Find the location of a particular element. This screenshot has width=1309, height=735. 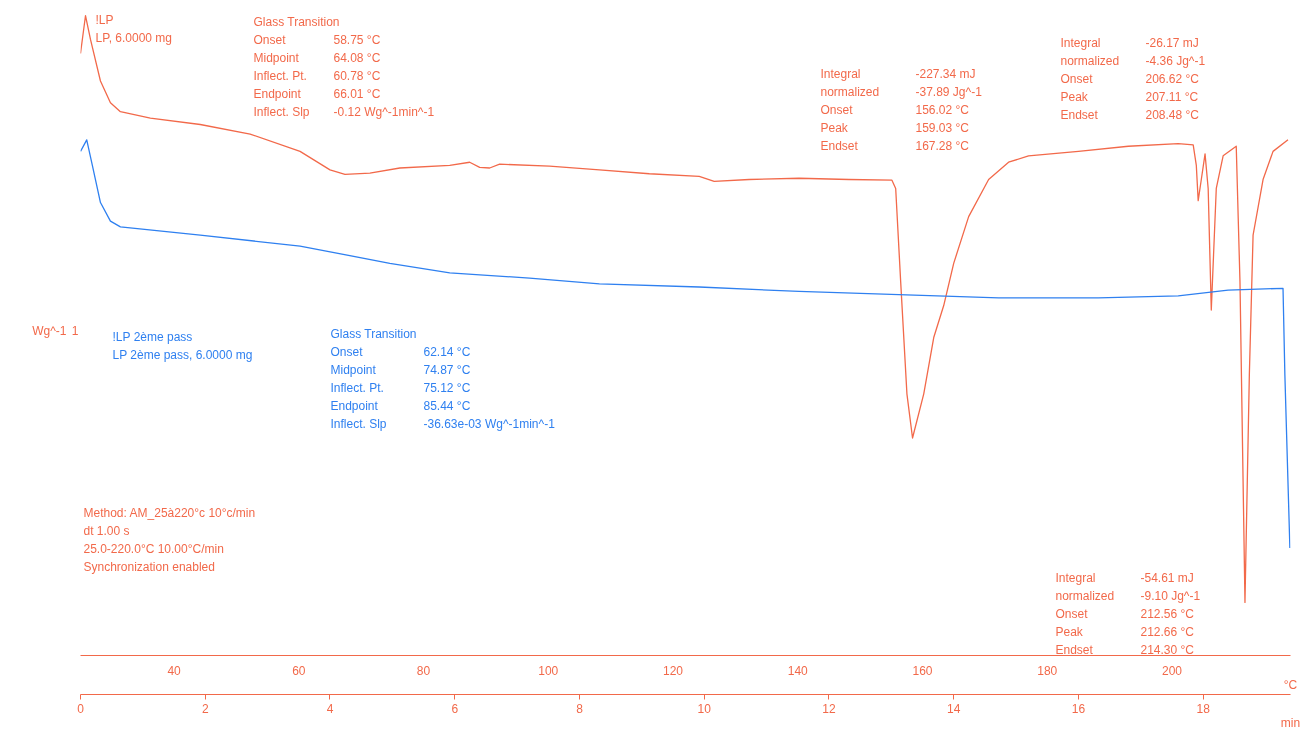

x-tick-label: 14 is located at coordinates (954, 708).